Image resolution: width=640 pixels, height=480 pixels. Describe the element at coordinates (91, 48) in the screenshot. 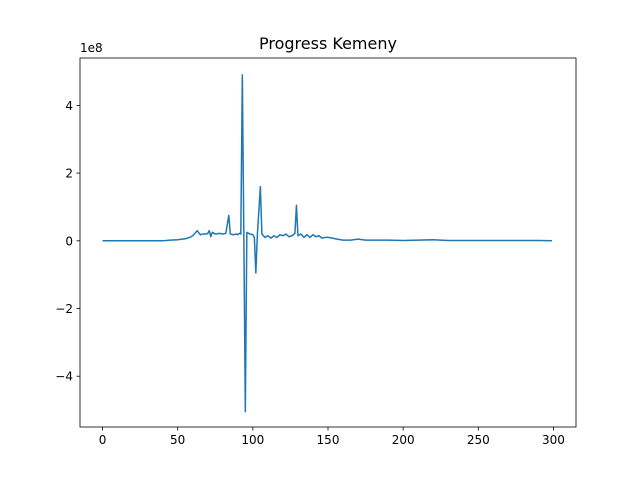

I see `y-offset-label: 1e8` at that location.